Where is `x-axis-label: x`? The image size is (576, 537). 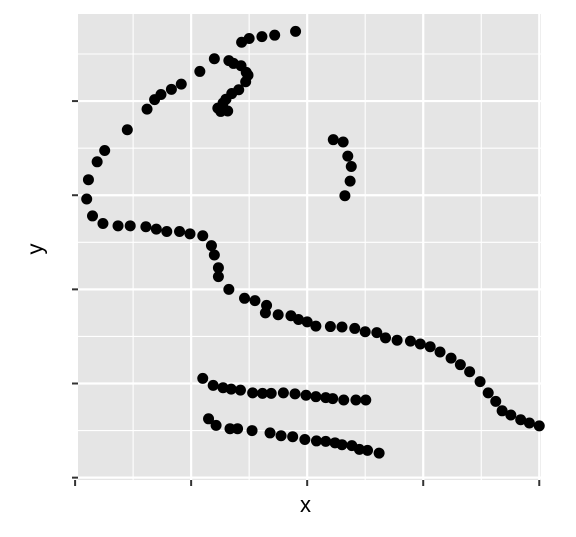
x-axis-label: x is located at coordinates (305, 504).